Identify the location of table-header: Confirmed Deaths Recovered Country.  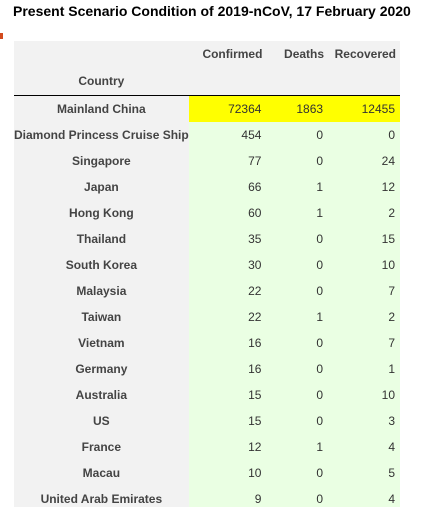
(207, 68).